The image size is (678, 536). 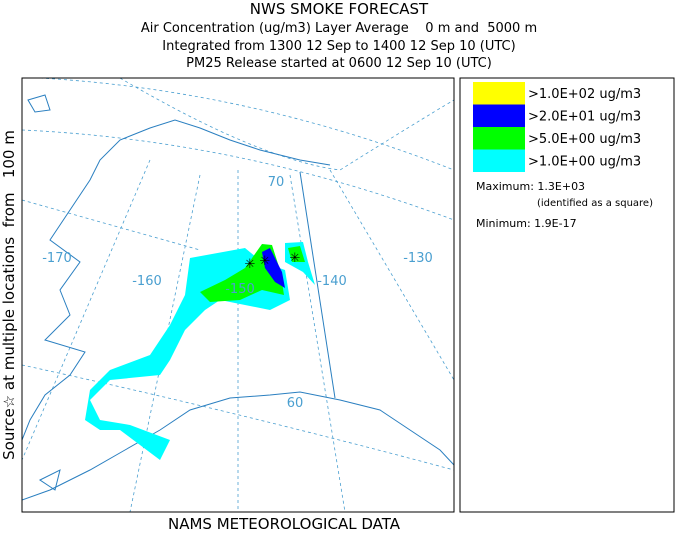 I want to click on source-markers: ✳ ✳ ✳, so click(x=273, y=261).